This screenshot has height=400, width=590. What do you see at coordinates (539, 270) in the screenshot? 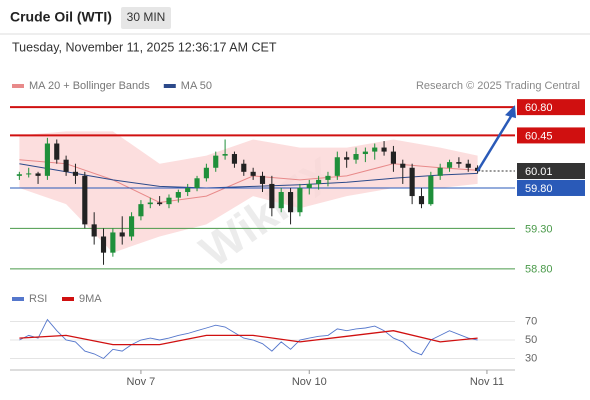
I see `level-label: 58.80` at bounding box center [539, 270].